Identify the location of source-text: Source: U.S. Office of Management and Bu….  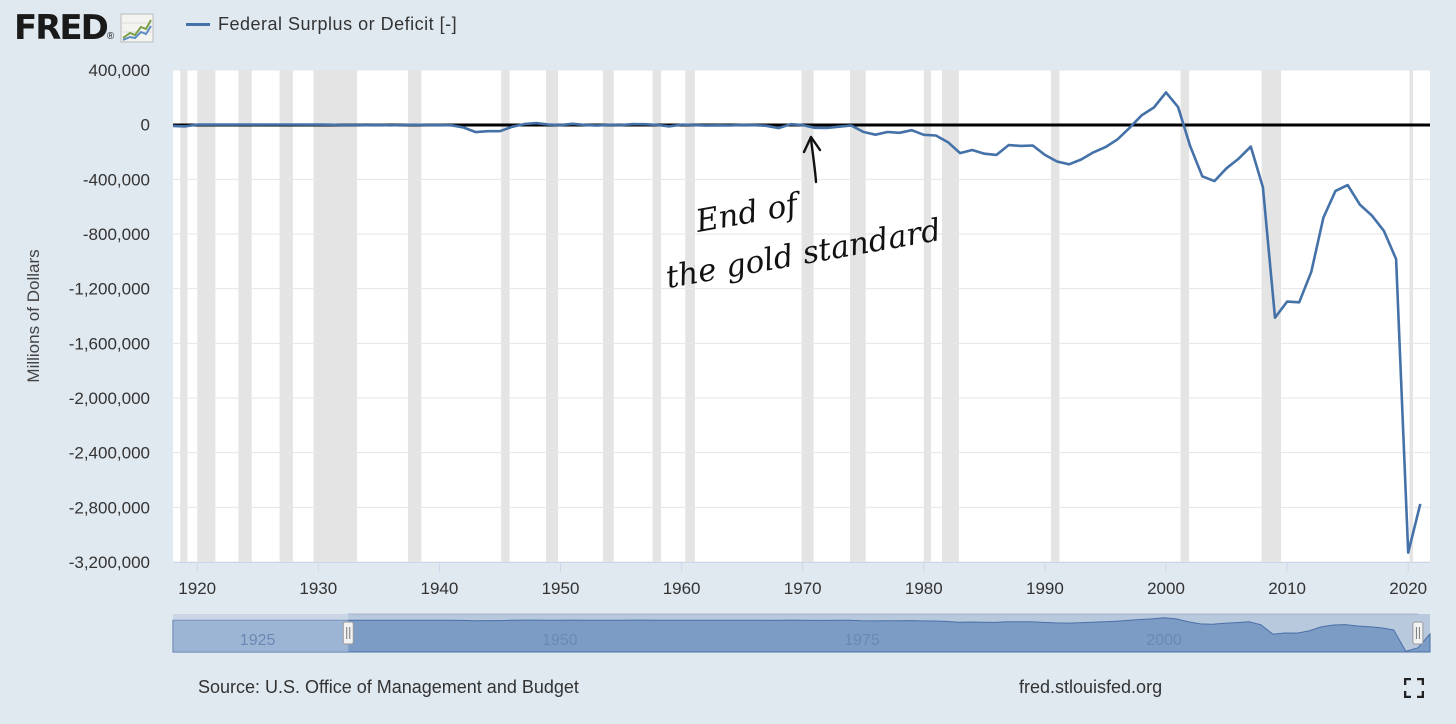
(388, 687).